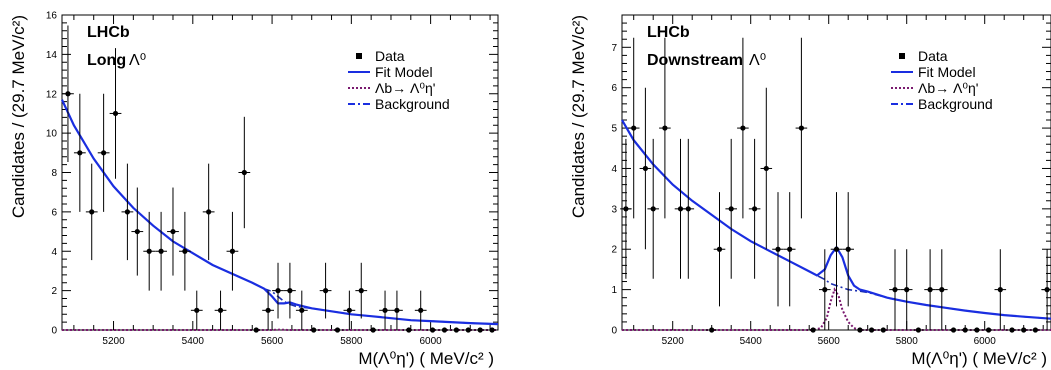 Image resolution: width=1051 pixels, height=370 pixels. Describe the element at coordinates (836, 309) in the screenshot. I see `signal-curve` at that location.